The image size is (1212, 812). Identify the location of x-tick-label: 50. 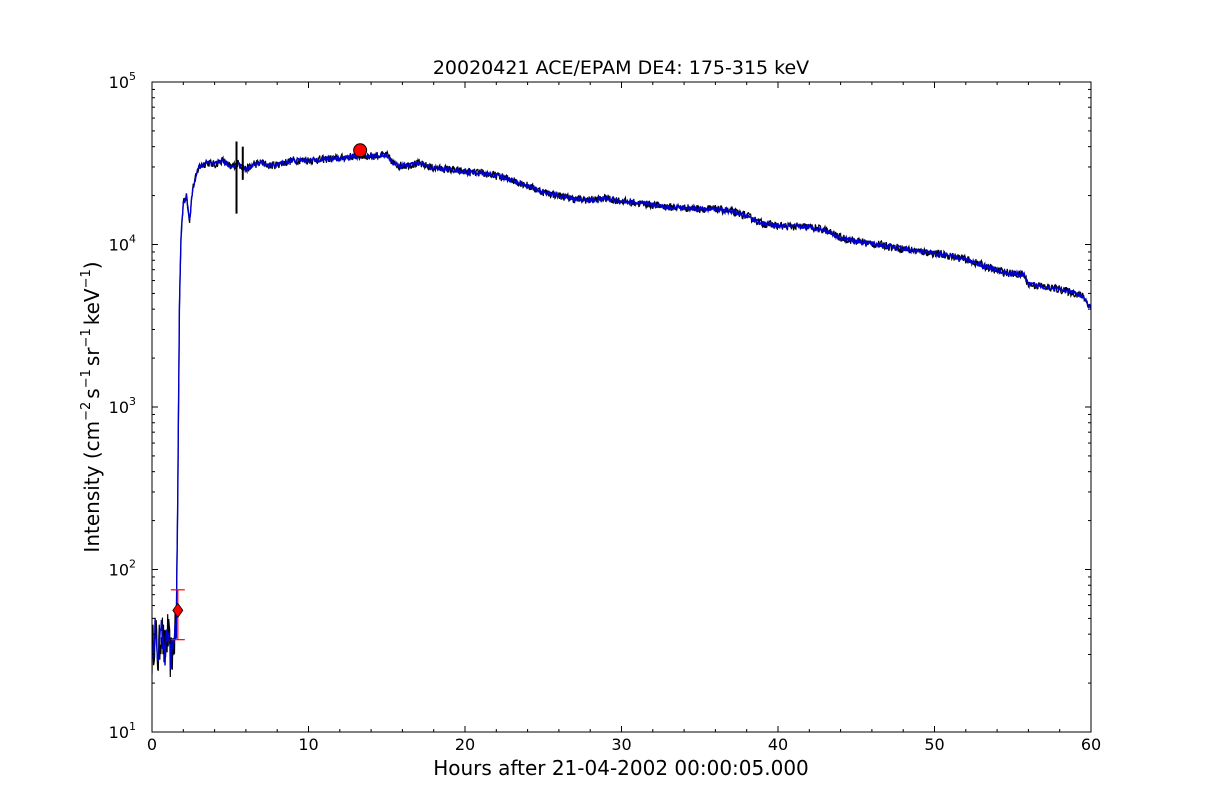
(934, 744).